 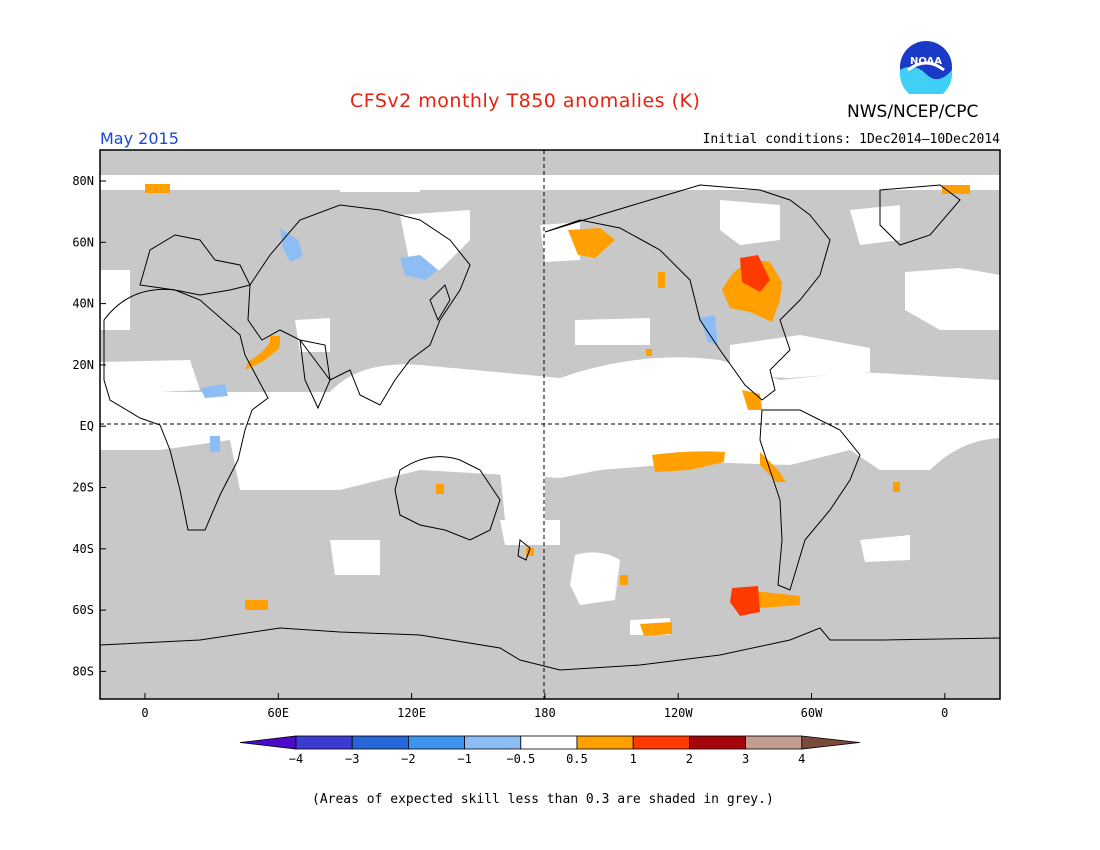 I want to click on greenland-coastline, so click(x=920, y=215).